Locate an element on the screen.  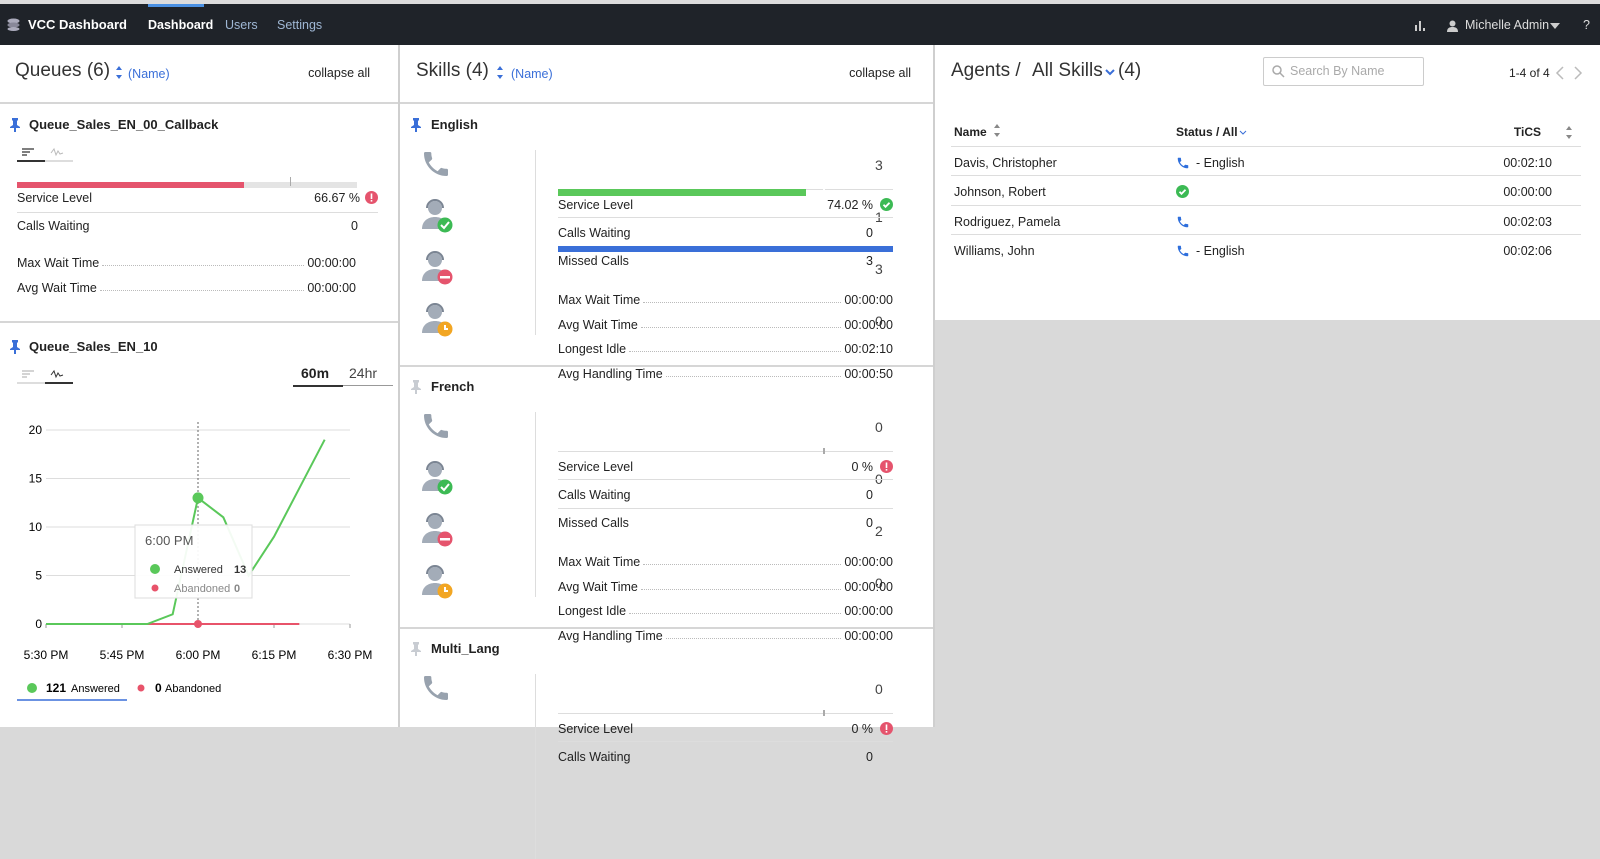
metric-value: 66.67 % is located at coordinates (337, 198).